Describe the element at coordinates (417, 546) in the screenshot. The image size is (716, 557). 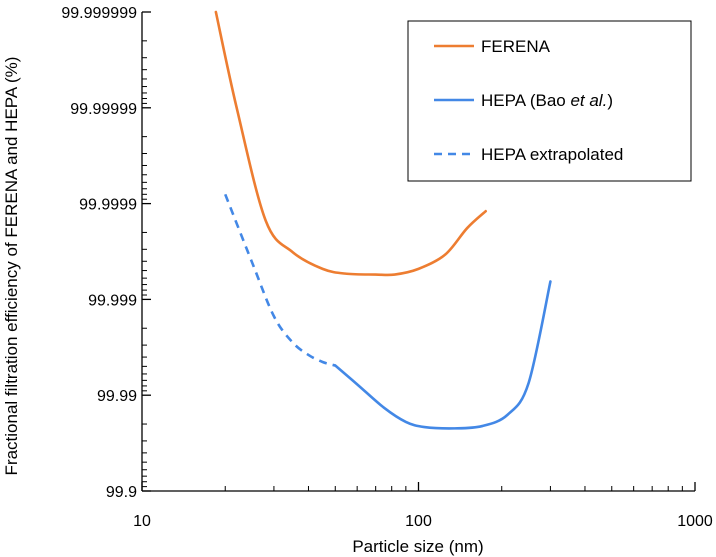
I see `x-axis-title: Particle size (nm)` at that location.